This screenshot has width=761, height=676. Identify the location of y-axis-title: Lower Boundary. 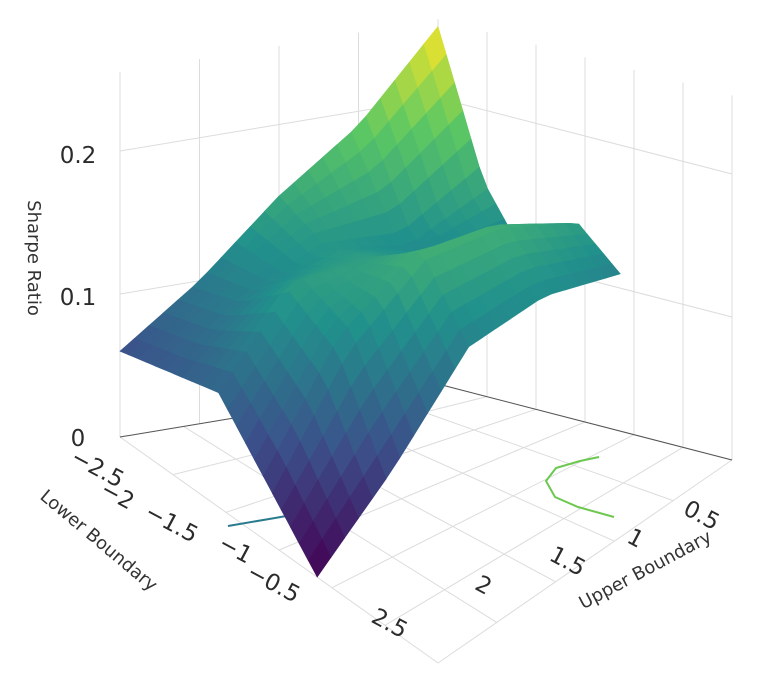
(99, 541).